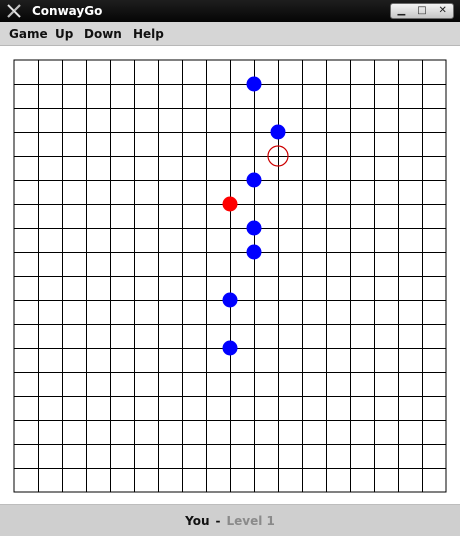 This screenshot has height=536, width=460. I want to click on menu-help: Help, so click(148, 34).